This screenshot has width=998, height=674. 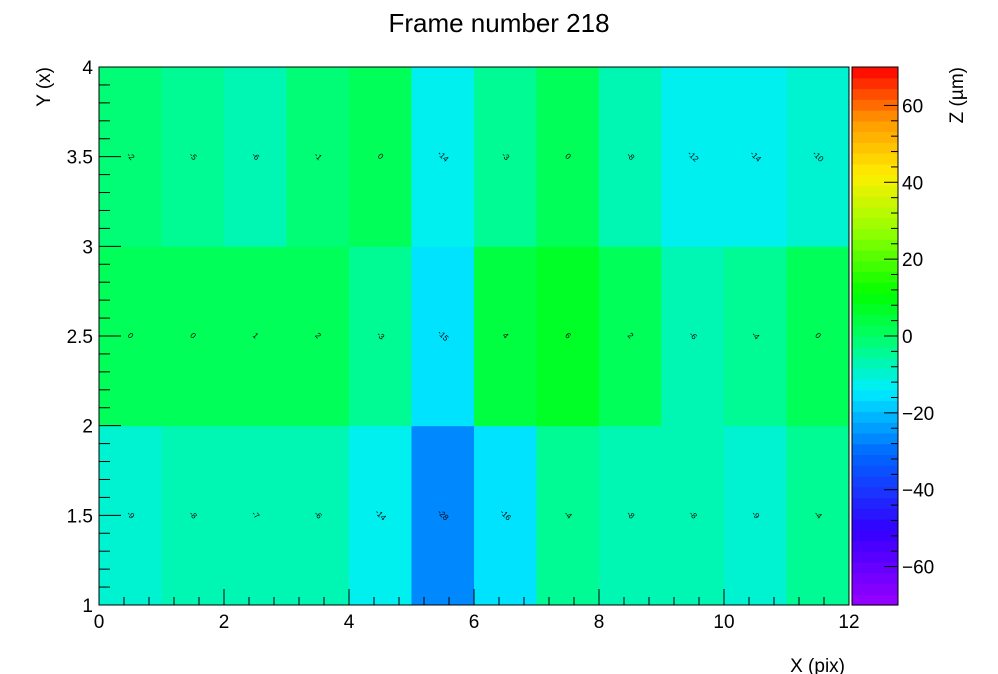 What do you see at coordinates (817, 665) in the screenshot?
I see `x-axis-label: X (pix)` at bounding box center [817, 665].